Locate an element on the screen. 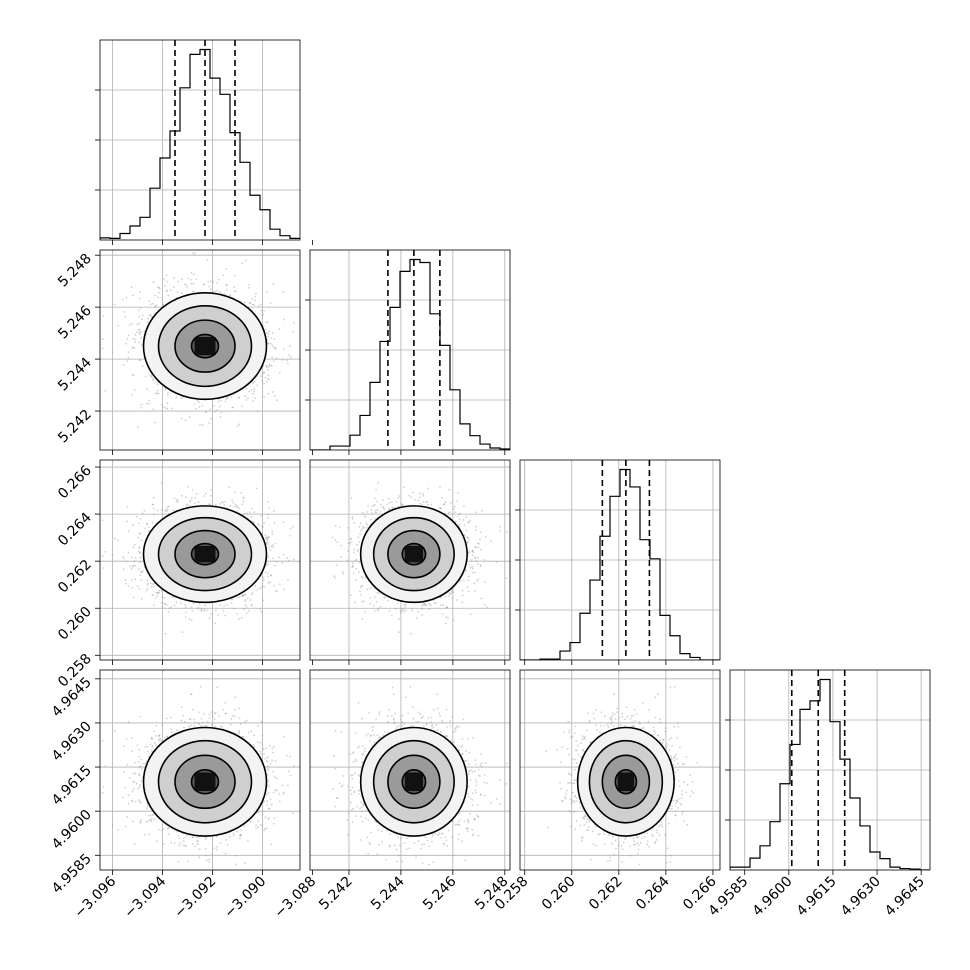 This screenshot has height=970, width=970. y-tick-label: 5.246 is located at coordinates (75, 323).